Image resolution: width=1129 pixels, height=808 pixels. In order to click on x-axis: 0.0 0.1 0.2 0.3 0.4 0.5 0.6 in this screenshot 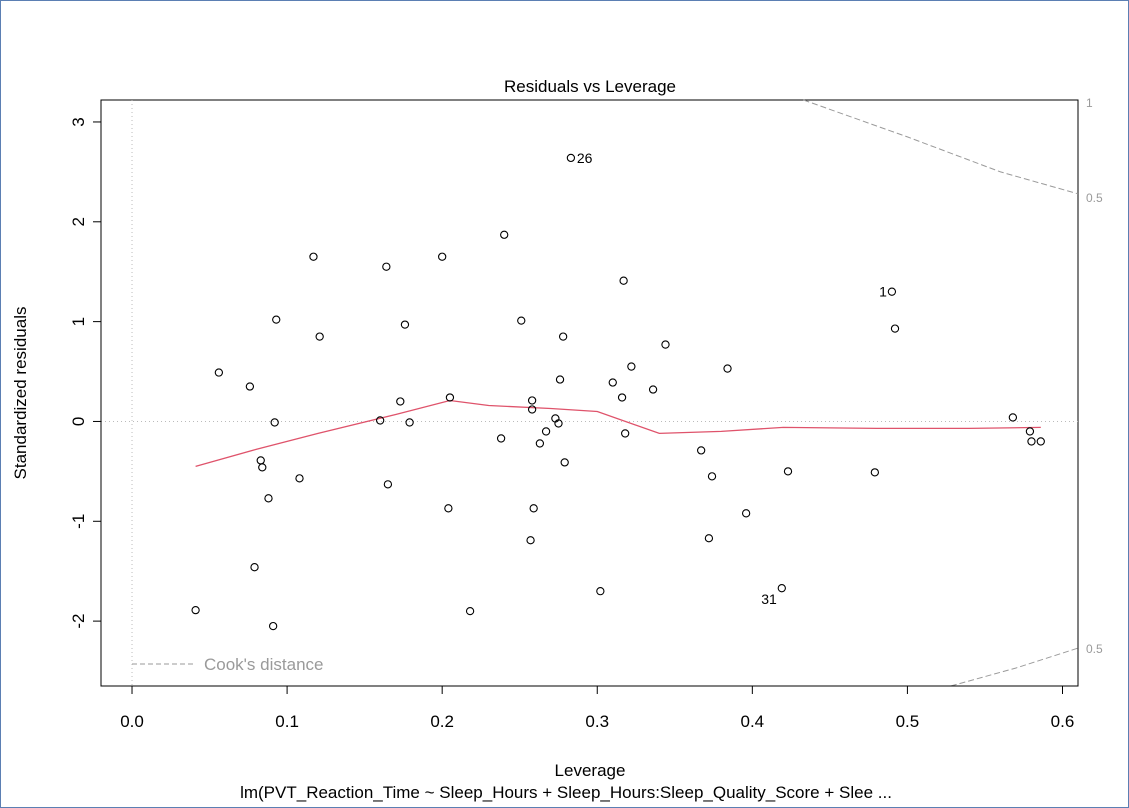, I will do `click(597, 708)`.